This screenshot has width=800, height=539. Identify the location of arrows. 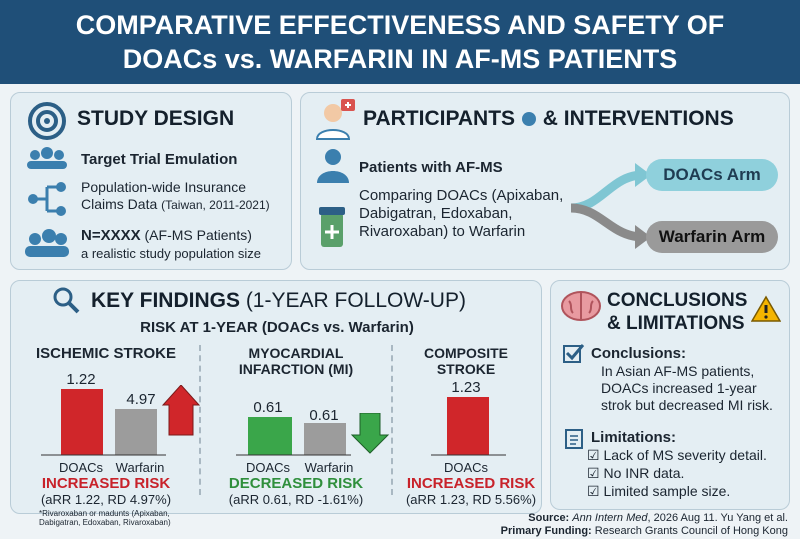
(611, 206).